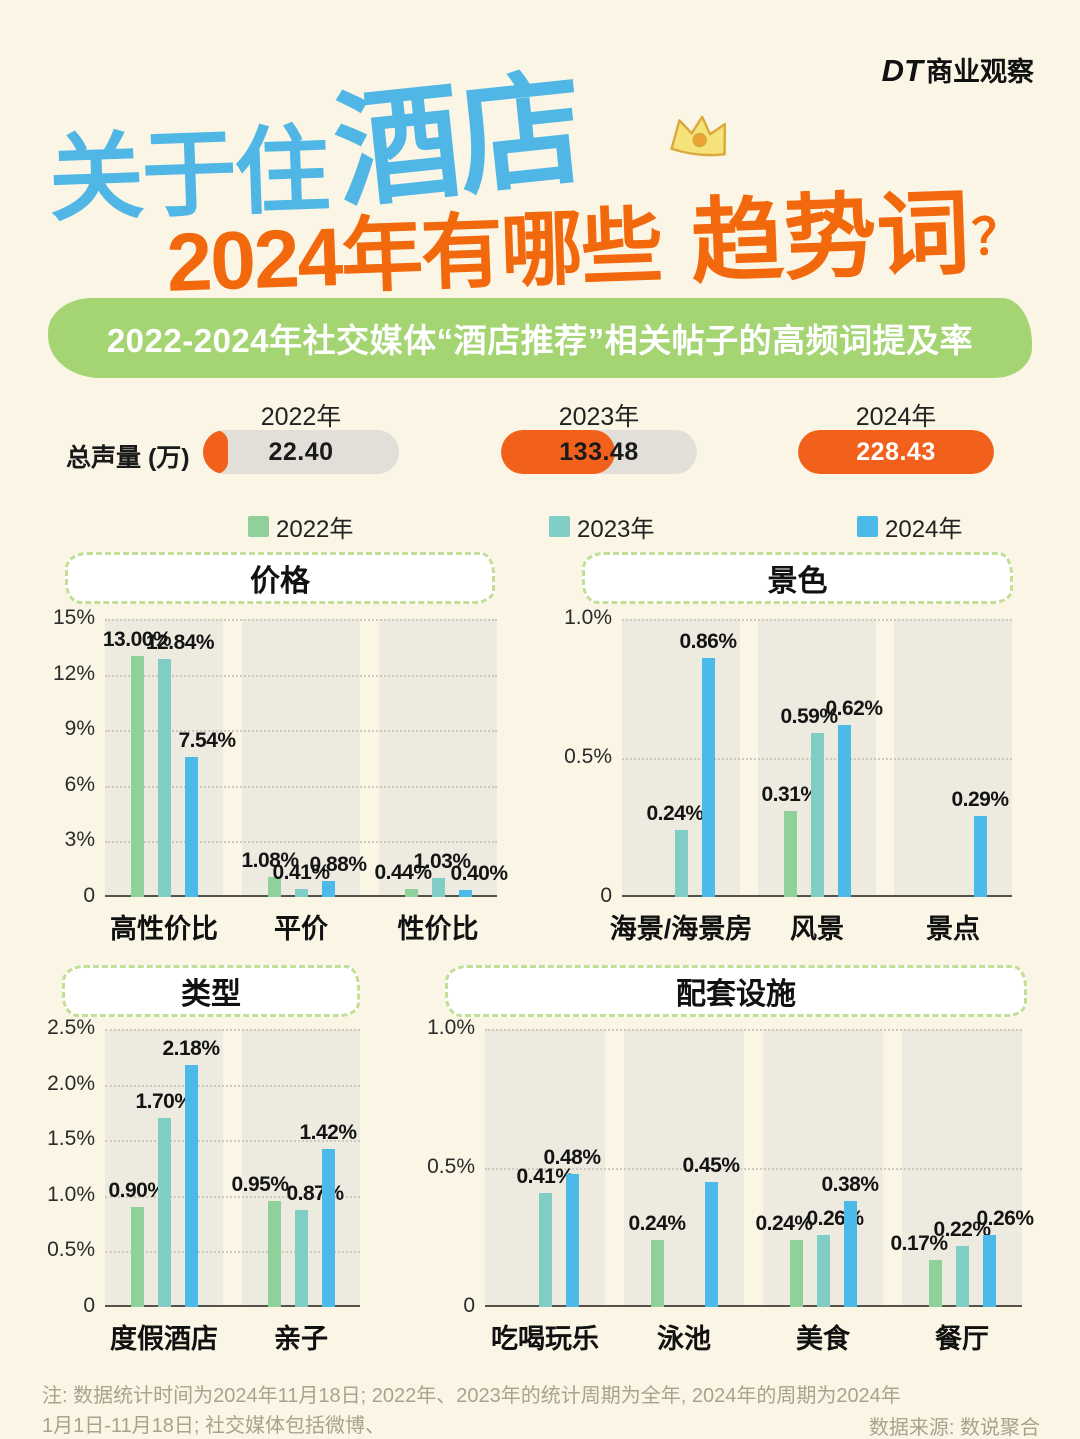 This screenshot has width=1080, height=1439. I want to click on bar-2023年-性价比, so click(438, 887).